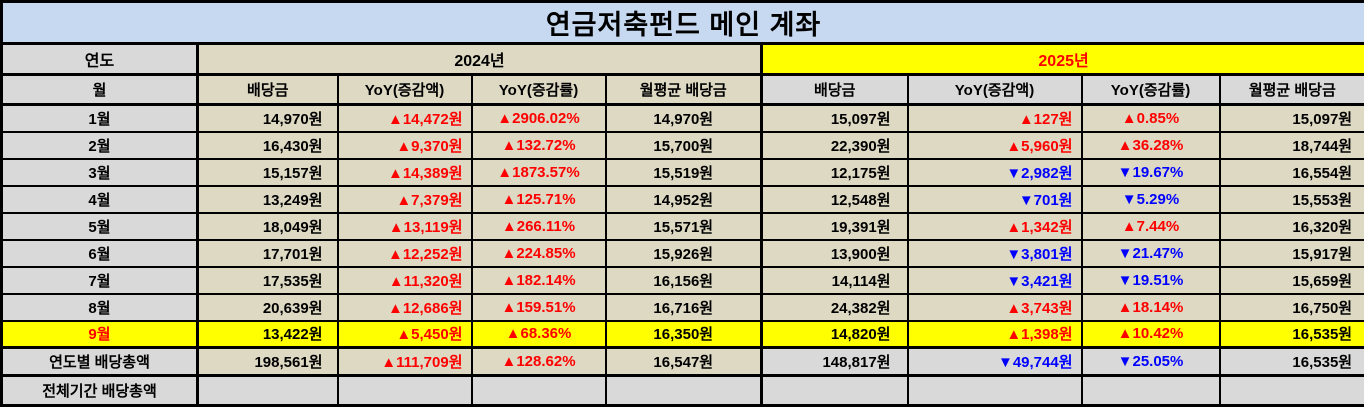 The height and width of the screenshot is (407, 1364). I want to click on table-cell: 13,422원, so click(268, 334).